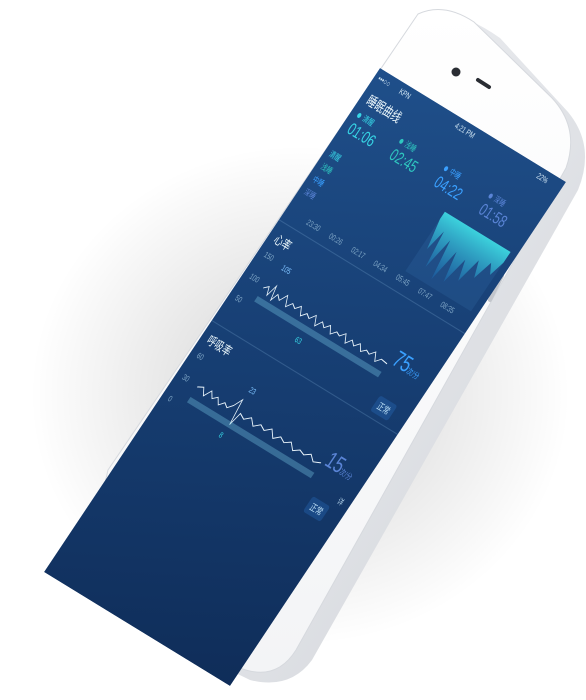 Image resolution: width=586 pixels, height=700 pixels. I want to click on breath-wave, so click(254, 432).